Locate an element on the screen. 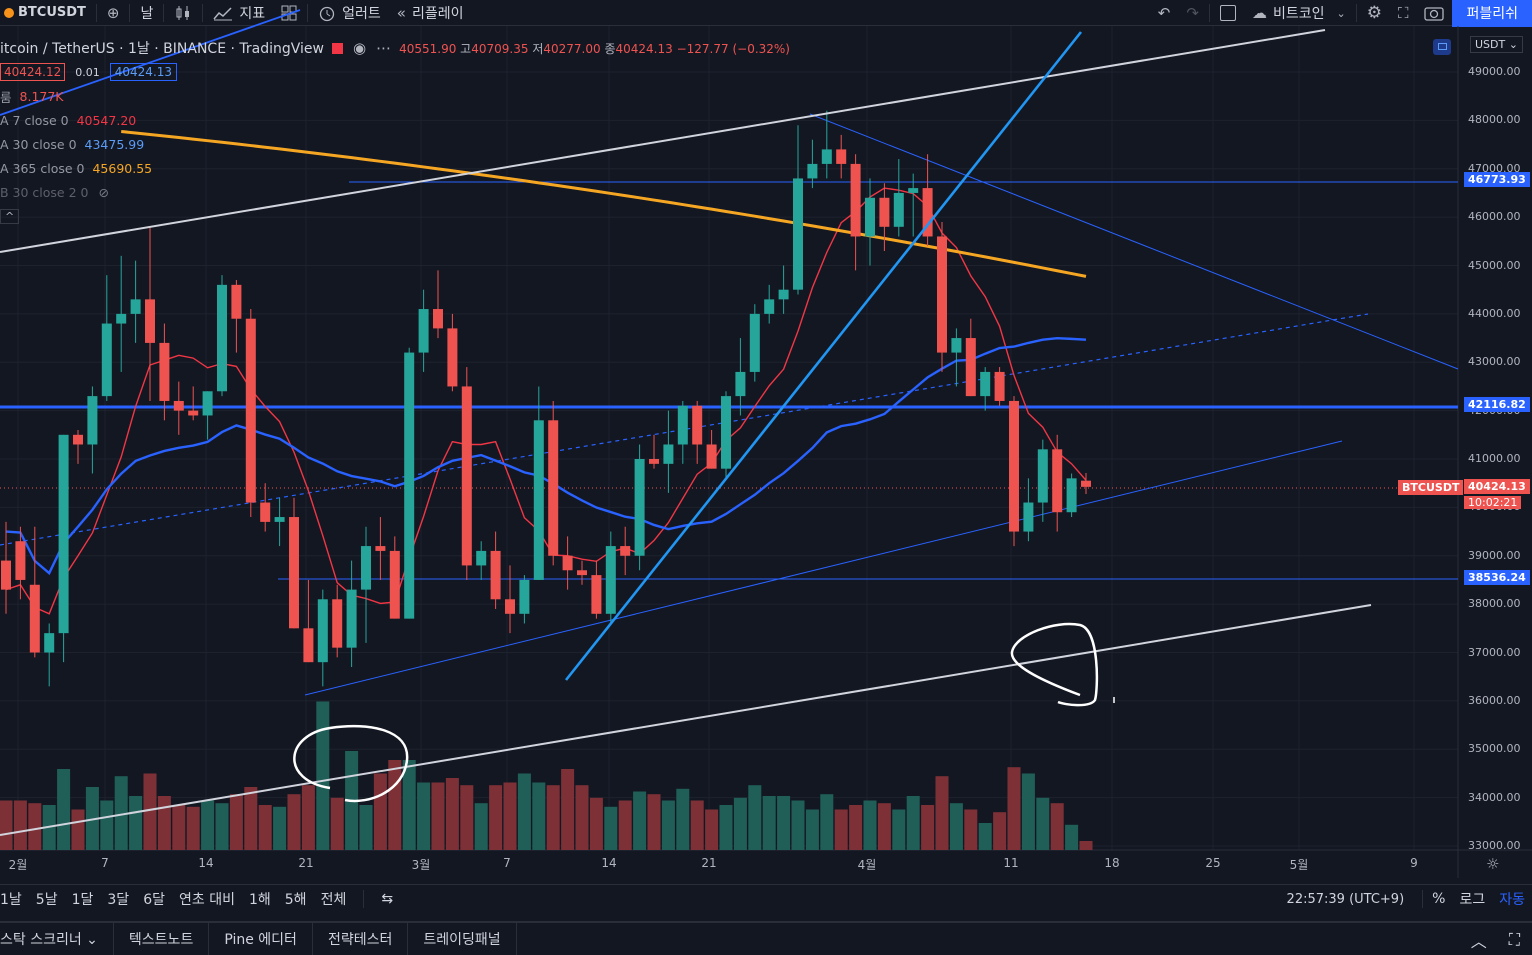  panel-tab: 전략테스터 is located at coordinates (361, 938).